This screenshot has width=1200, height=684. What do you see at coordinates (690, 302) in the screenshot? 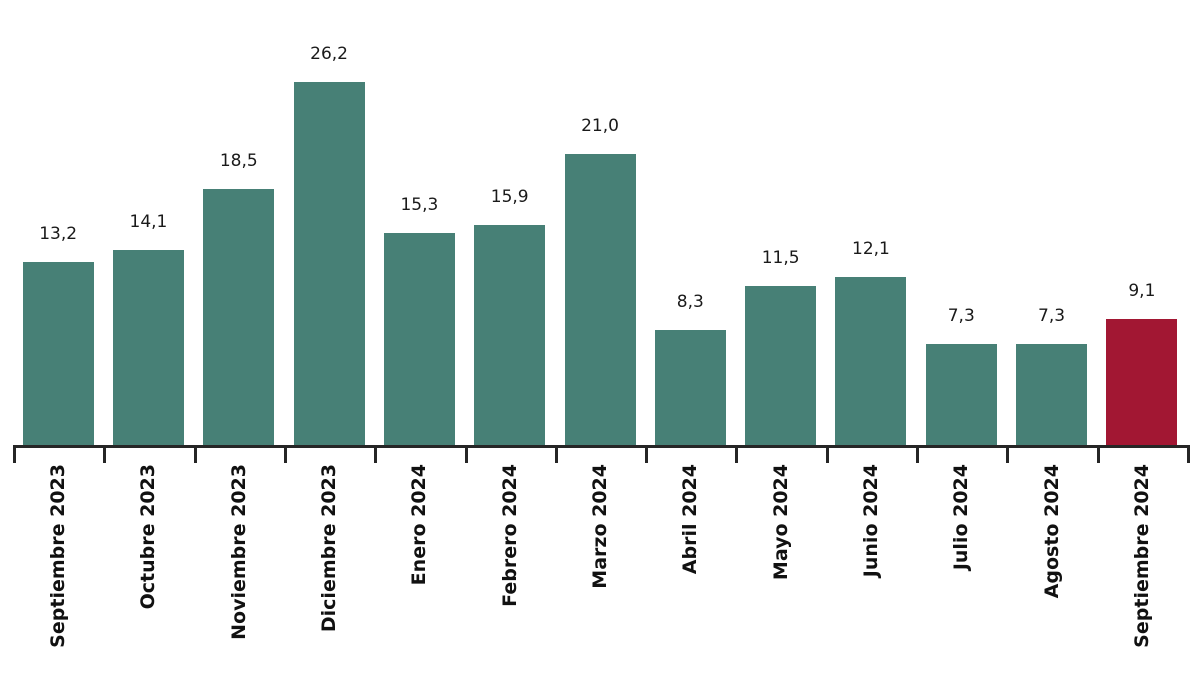
I see `bar-value-label: 8,3` at bounding box center [690, 302].